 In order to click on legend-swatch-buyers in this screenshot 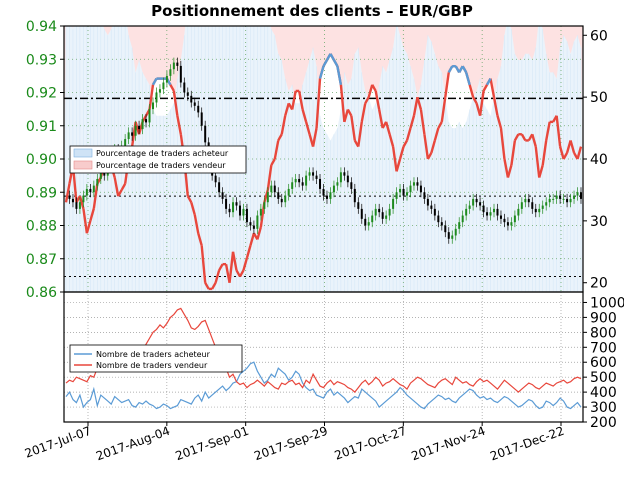, I will do `click(83, 153)`.